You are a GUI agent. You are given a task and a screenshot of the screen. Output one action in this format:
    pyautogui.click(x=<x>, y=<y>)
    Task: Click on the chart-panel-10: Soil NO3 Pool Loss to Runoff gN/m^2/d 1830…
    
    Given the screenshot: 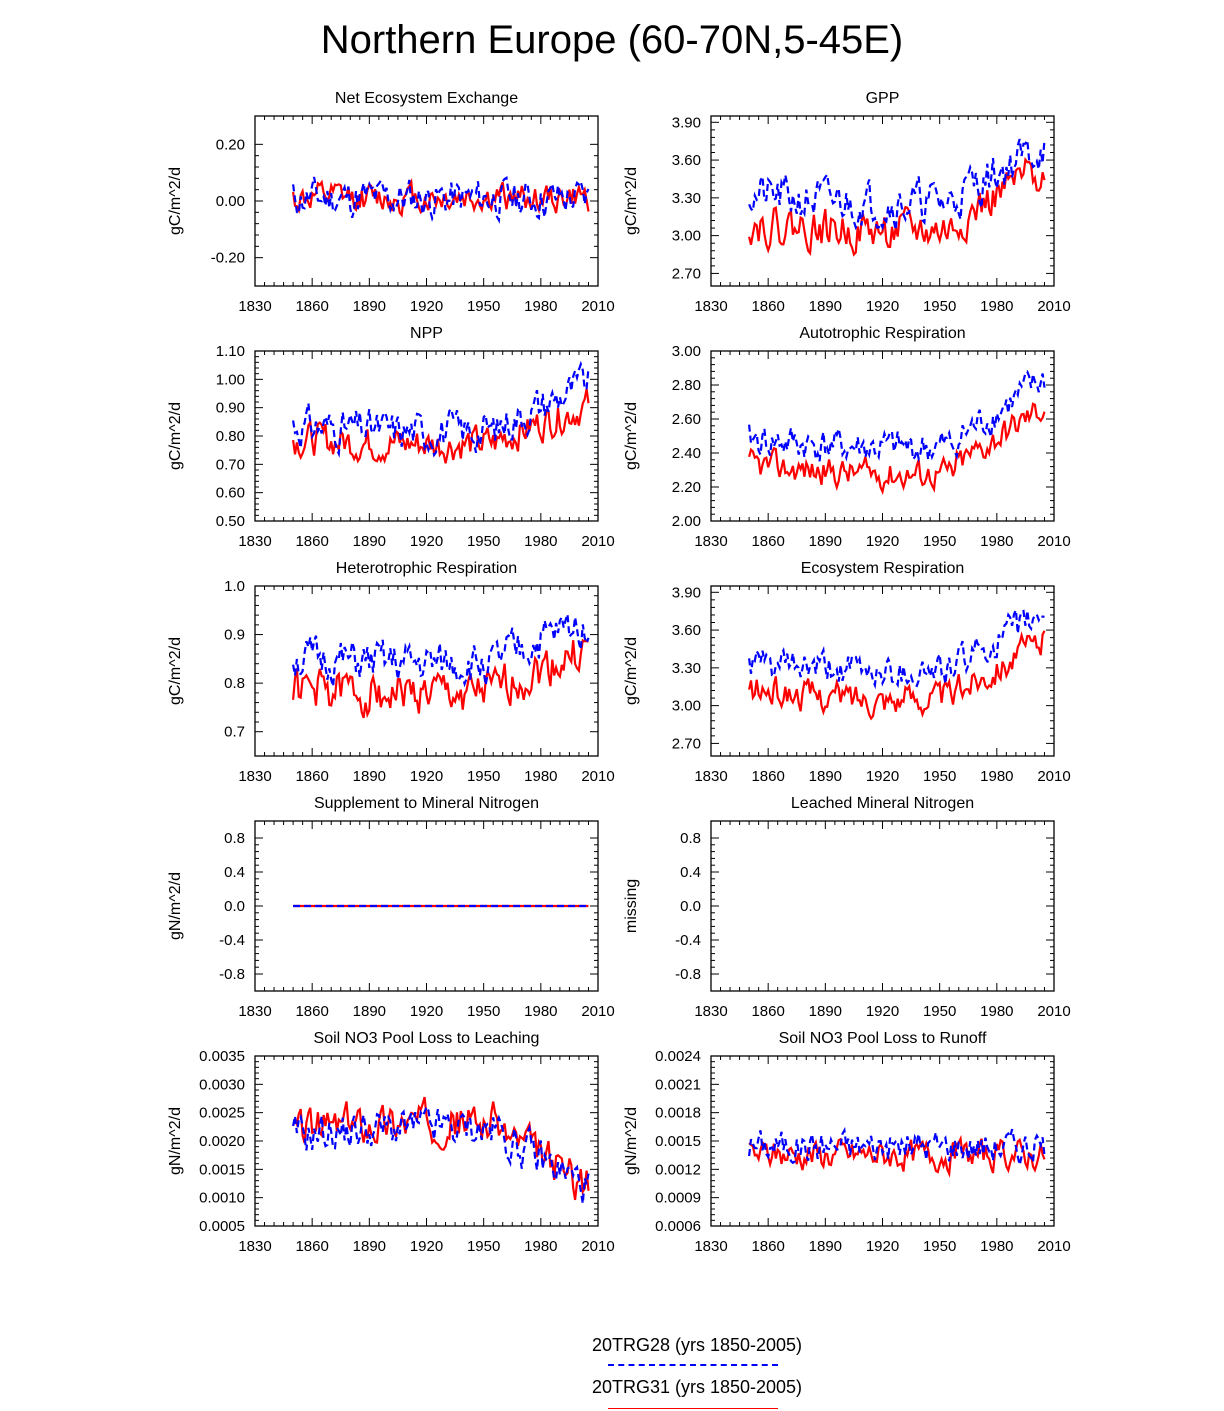 What is the action you would take?
    pyautogui.click(x=847, y=1142)
    